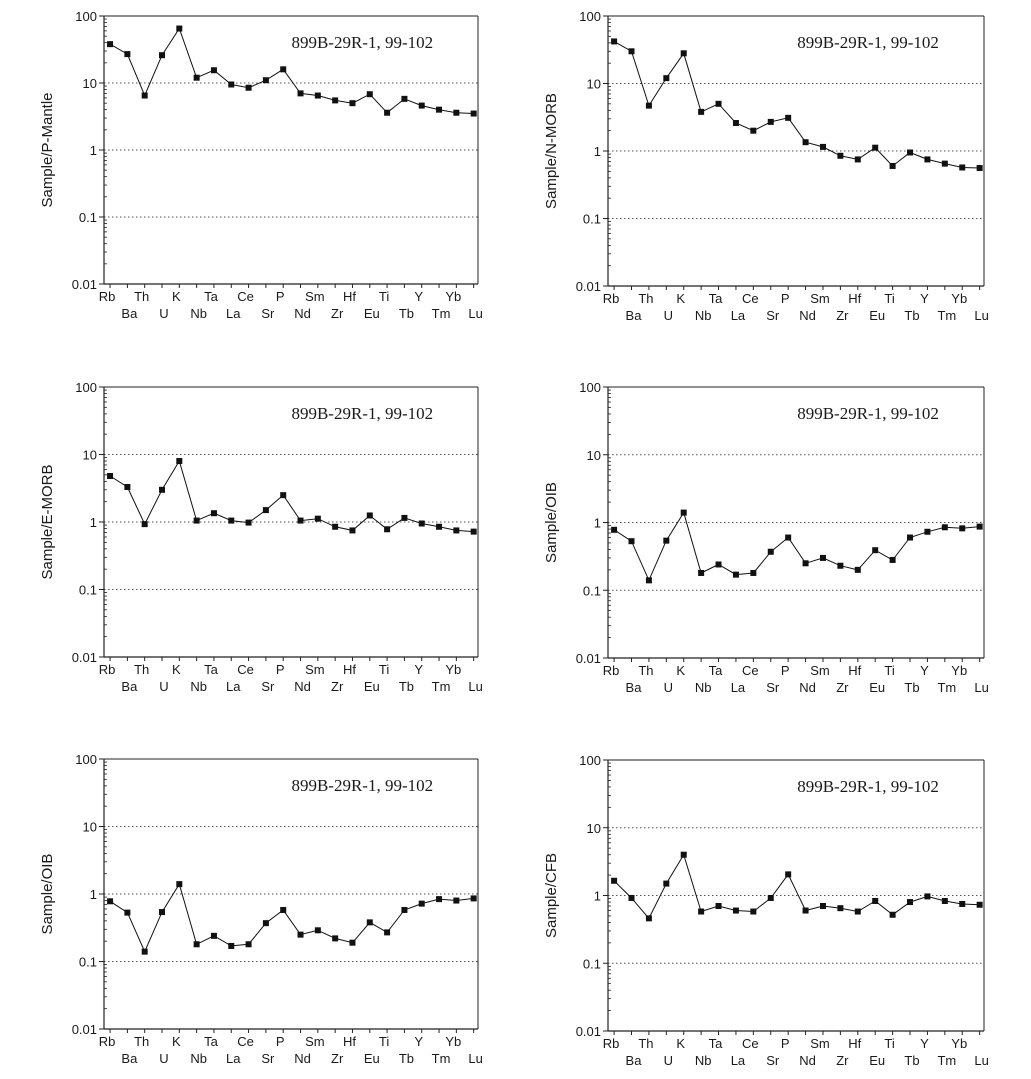 This screenshot has height=1079, width=1031. What do you see at coordinates (551, 522) in the screenshot?
I see `y-axis-label: Sample/OIB` at bounding box center [551, 522].